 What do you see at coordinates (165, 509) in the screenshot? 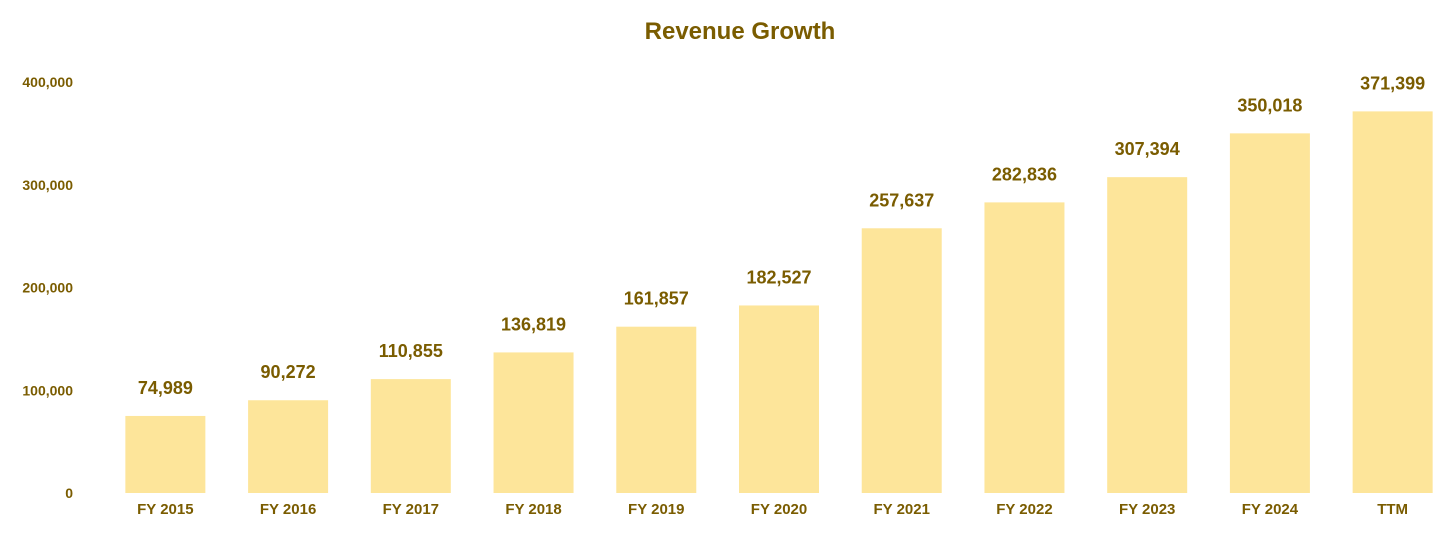
I see `x-tick-label: FY 2015` at bounding box center [165, 509].